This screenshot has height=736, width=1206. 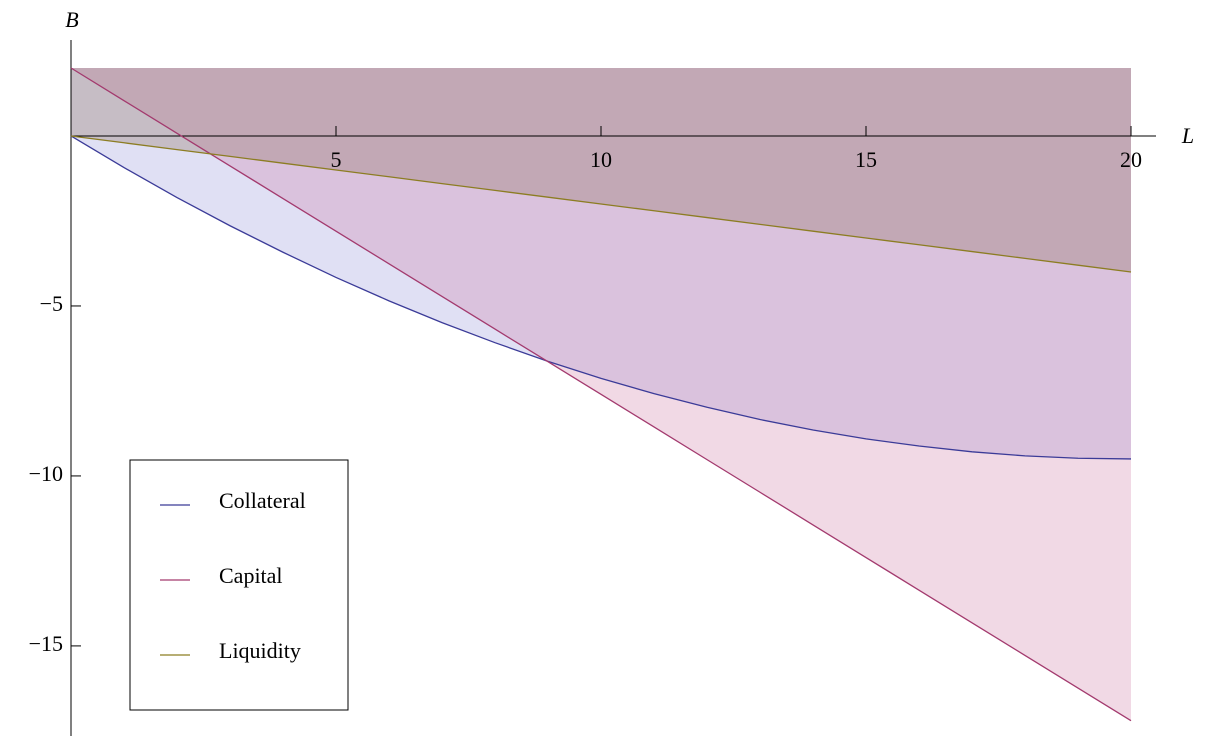 What do you see at coordinates (1131, 159) in the screenshot?
I see `x-tick-label: 20` at bounding box center [1131, 159].